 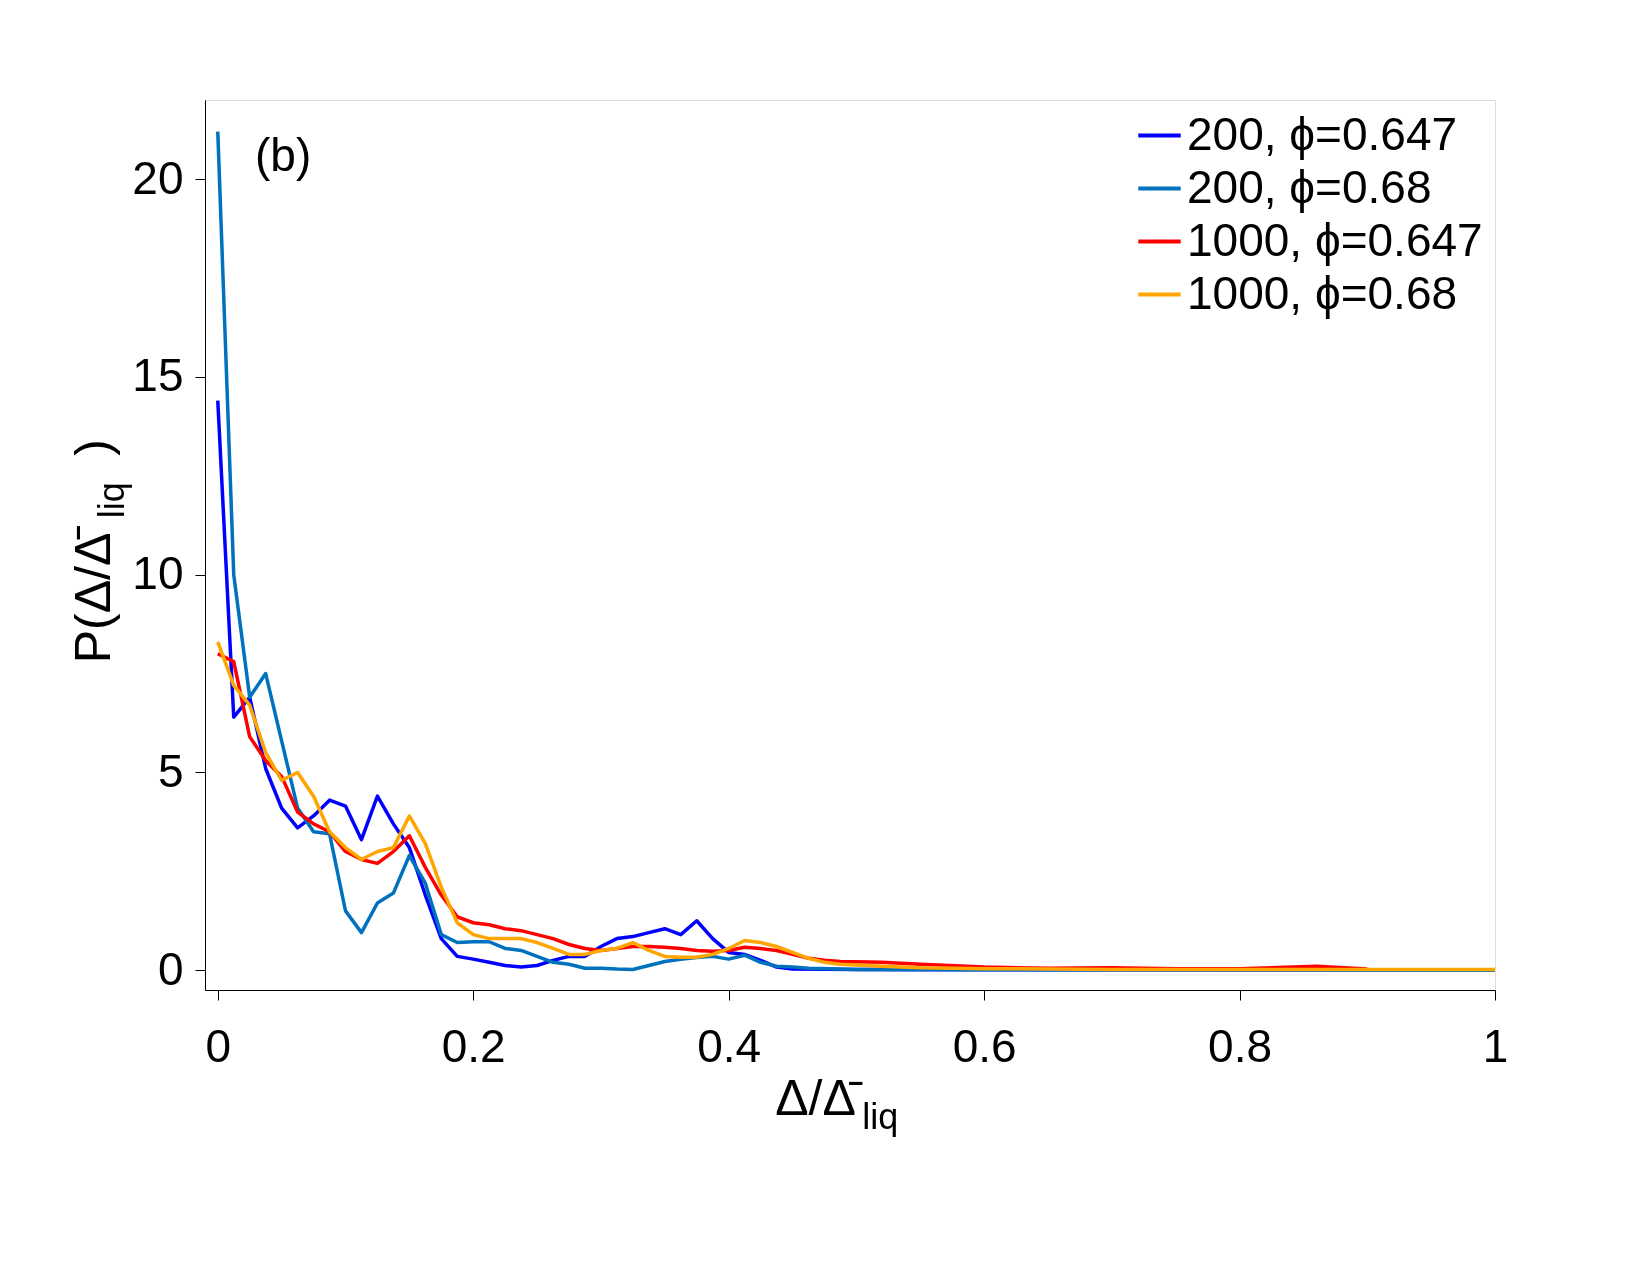 What do you see at coordinates (1322, 292) in the screenshot?
I see `legend-label: 1000, ϕ=0.68` at bounding box center [1322, 292].